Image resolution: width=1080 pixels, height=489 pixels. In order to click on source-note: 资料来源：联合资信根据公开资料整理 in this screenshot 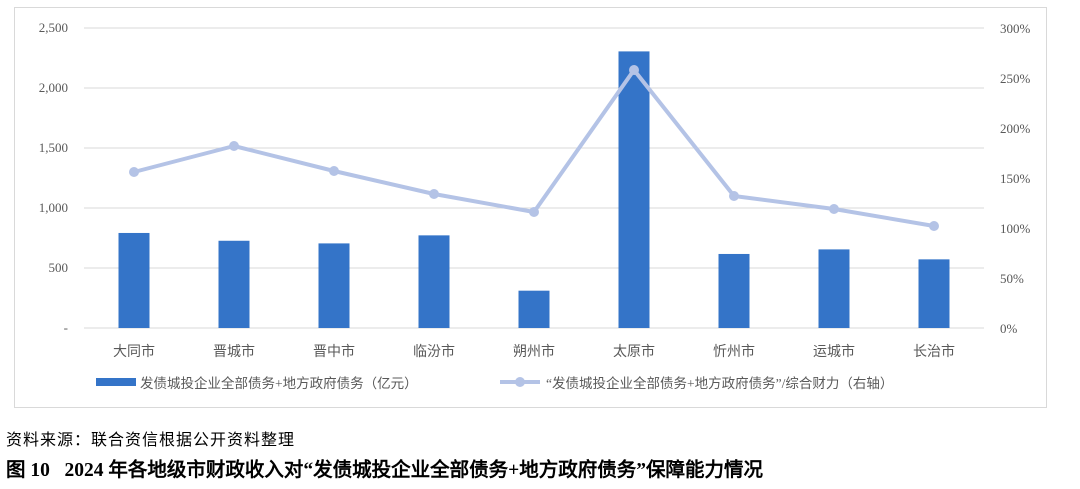, I will do `click(151, 440)`.